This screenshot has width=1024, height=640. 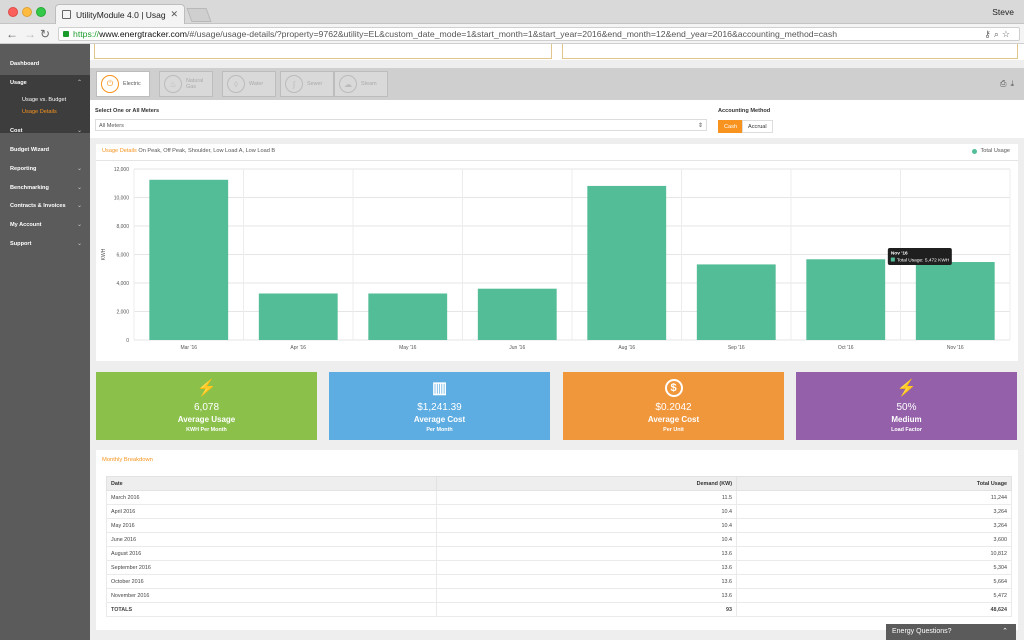 What do you see at coordinates (44, 100) in the screenshot?
I see `sidebar-link-usage-vs-budget: Usage vs. Budget` at bounding box center [44, 100].